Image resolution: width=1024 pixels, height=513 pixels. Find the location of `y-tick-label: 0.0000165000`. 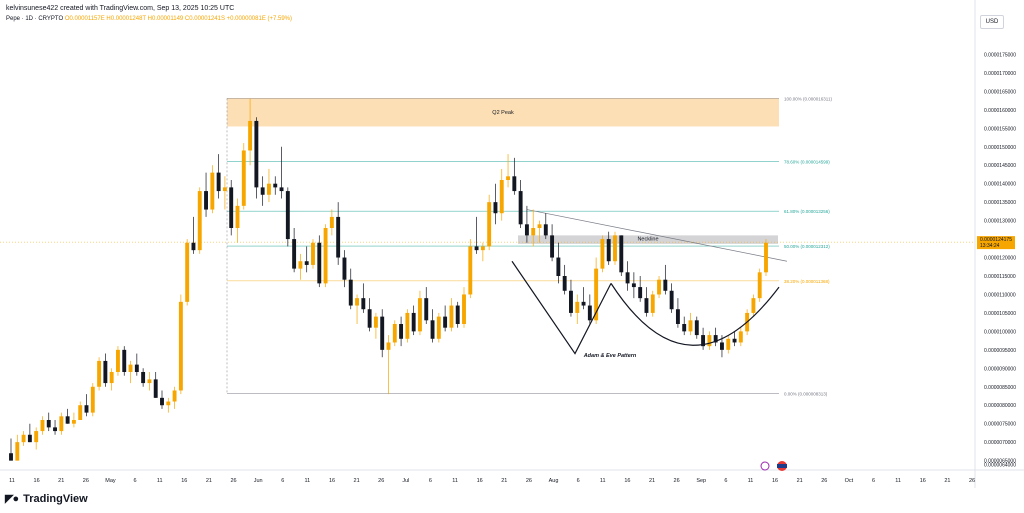

y-tick-label: 0.0000165000 is located at coordinates (1000, 92).